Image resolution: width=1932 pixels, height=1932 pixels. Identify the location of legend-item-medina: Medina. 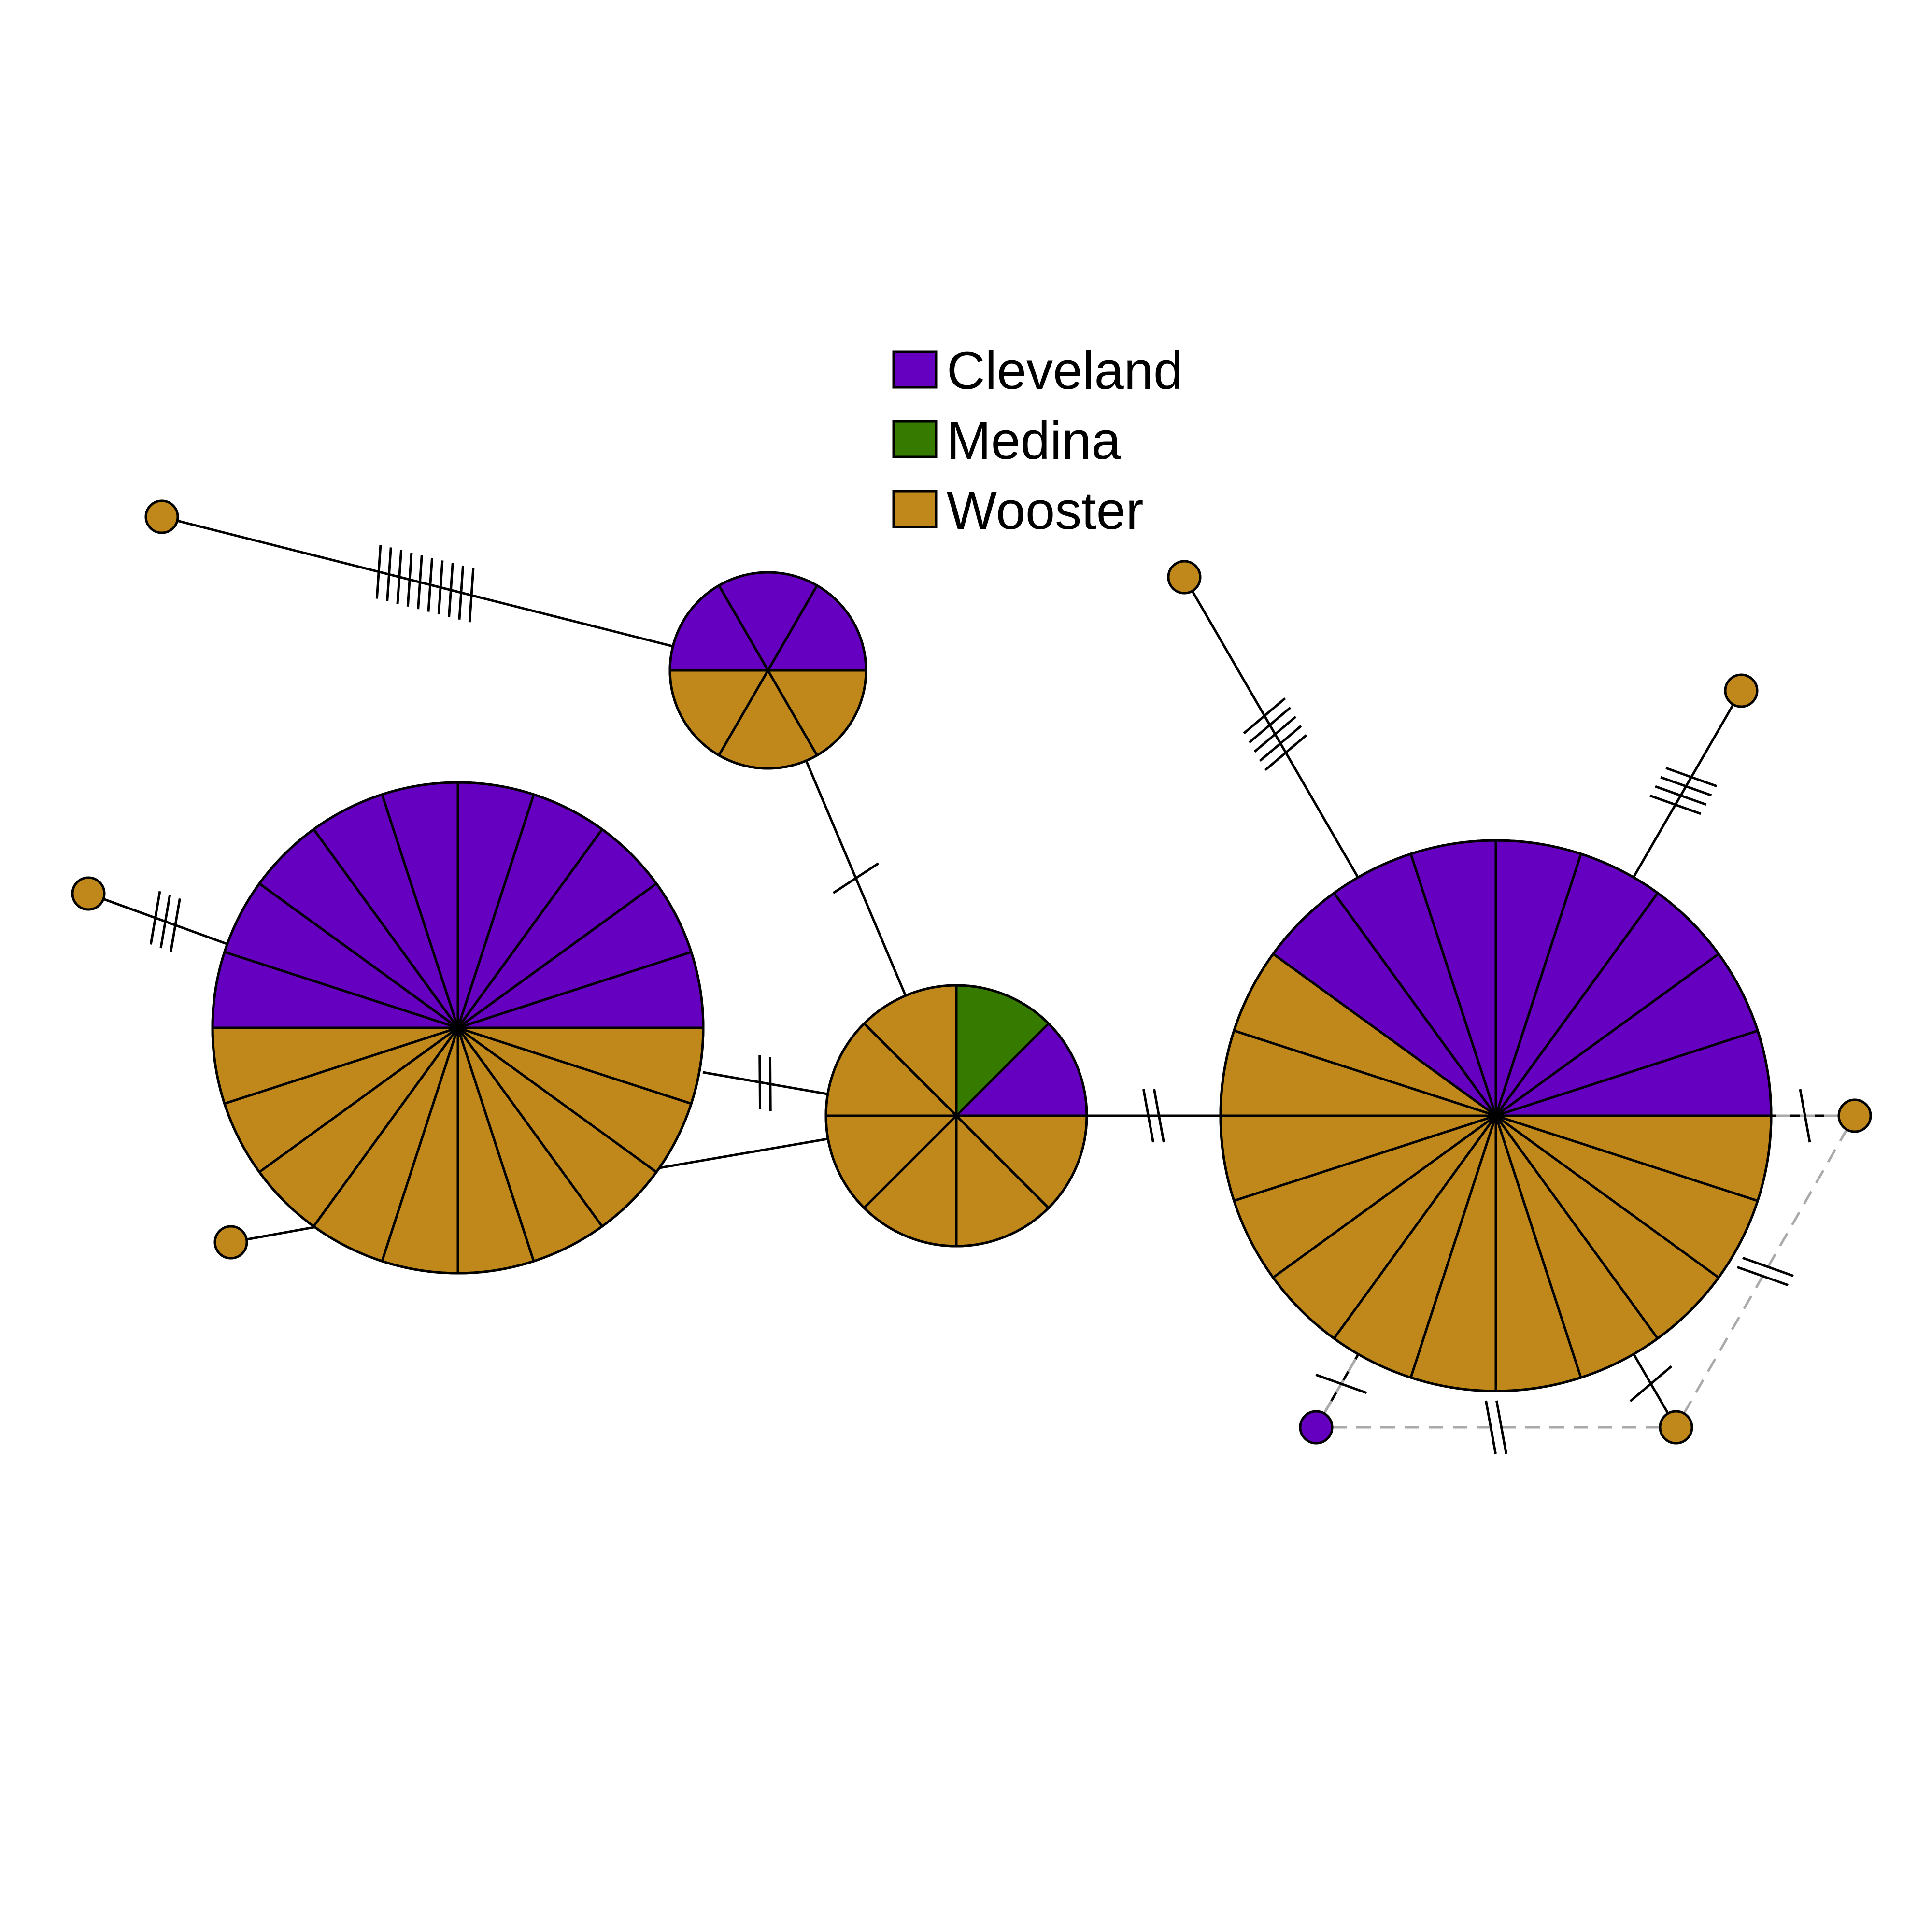
(1007, 440).